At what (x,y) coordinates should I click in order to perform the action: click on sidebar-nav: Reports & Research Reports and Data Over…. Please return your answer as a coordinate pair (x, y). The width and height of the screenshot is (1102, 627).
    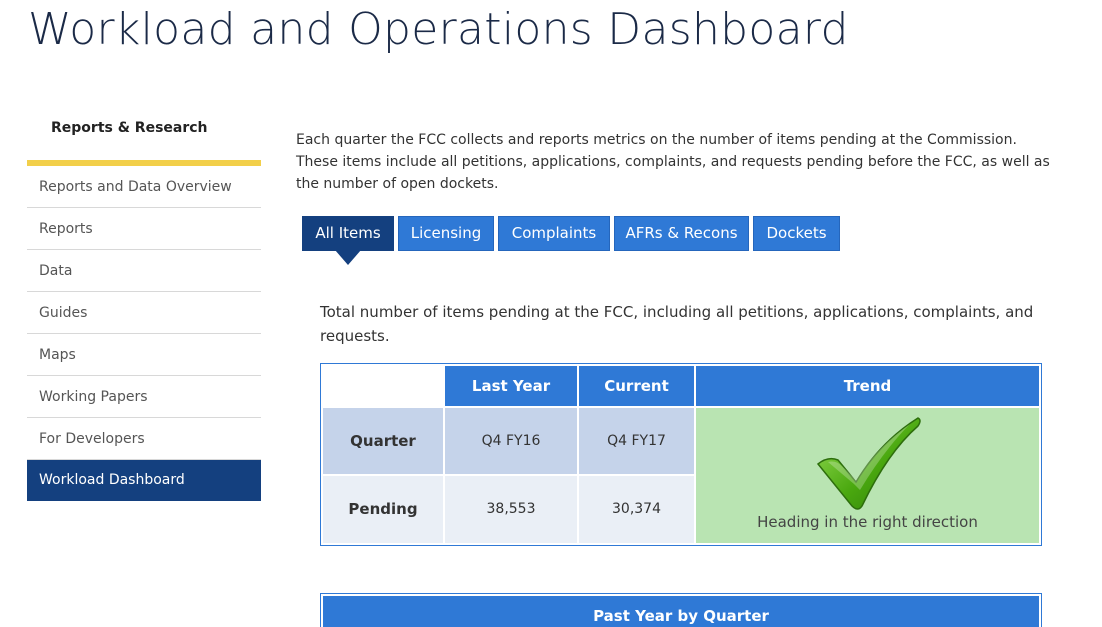
    Looking at the image, I should click on (144, 308).